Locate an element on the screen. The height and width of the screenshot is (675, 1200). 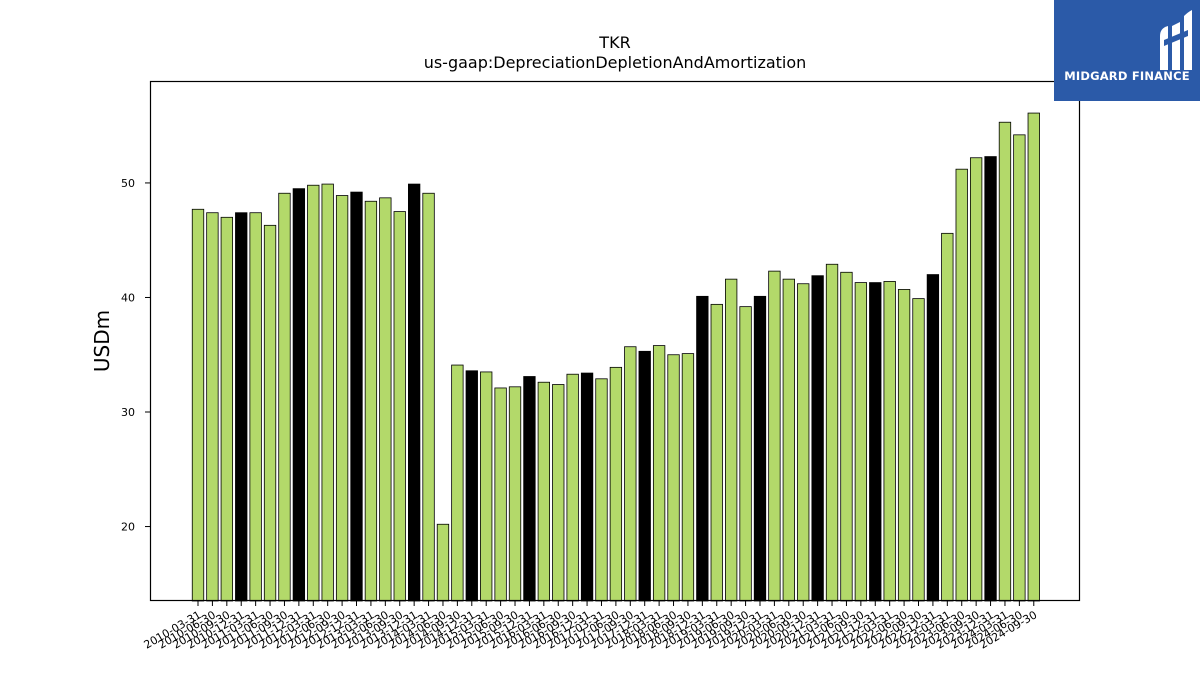
y-tick-label: 40 is located at coordinates (128, 297).